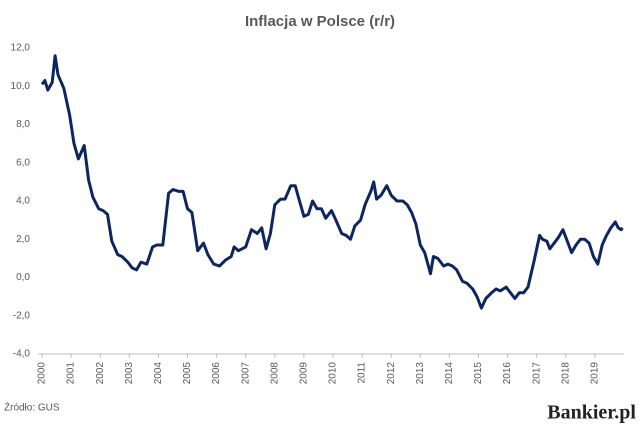 This screenshot has width=640, height=430. Describe the element at coordinates (420, 373) in the screenshot. I see `x-tick-label: 2013` at that location.